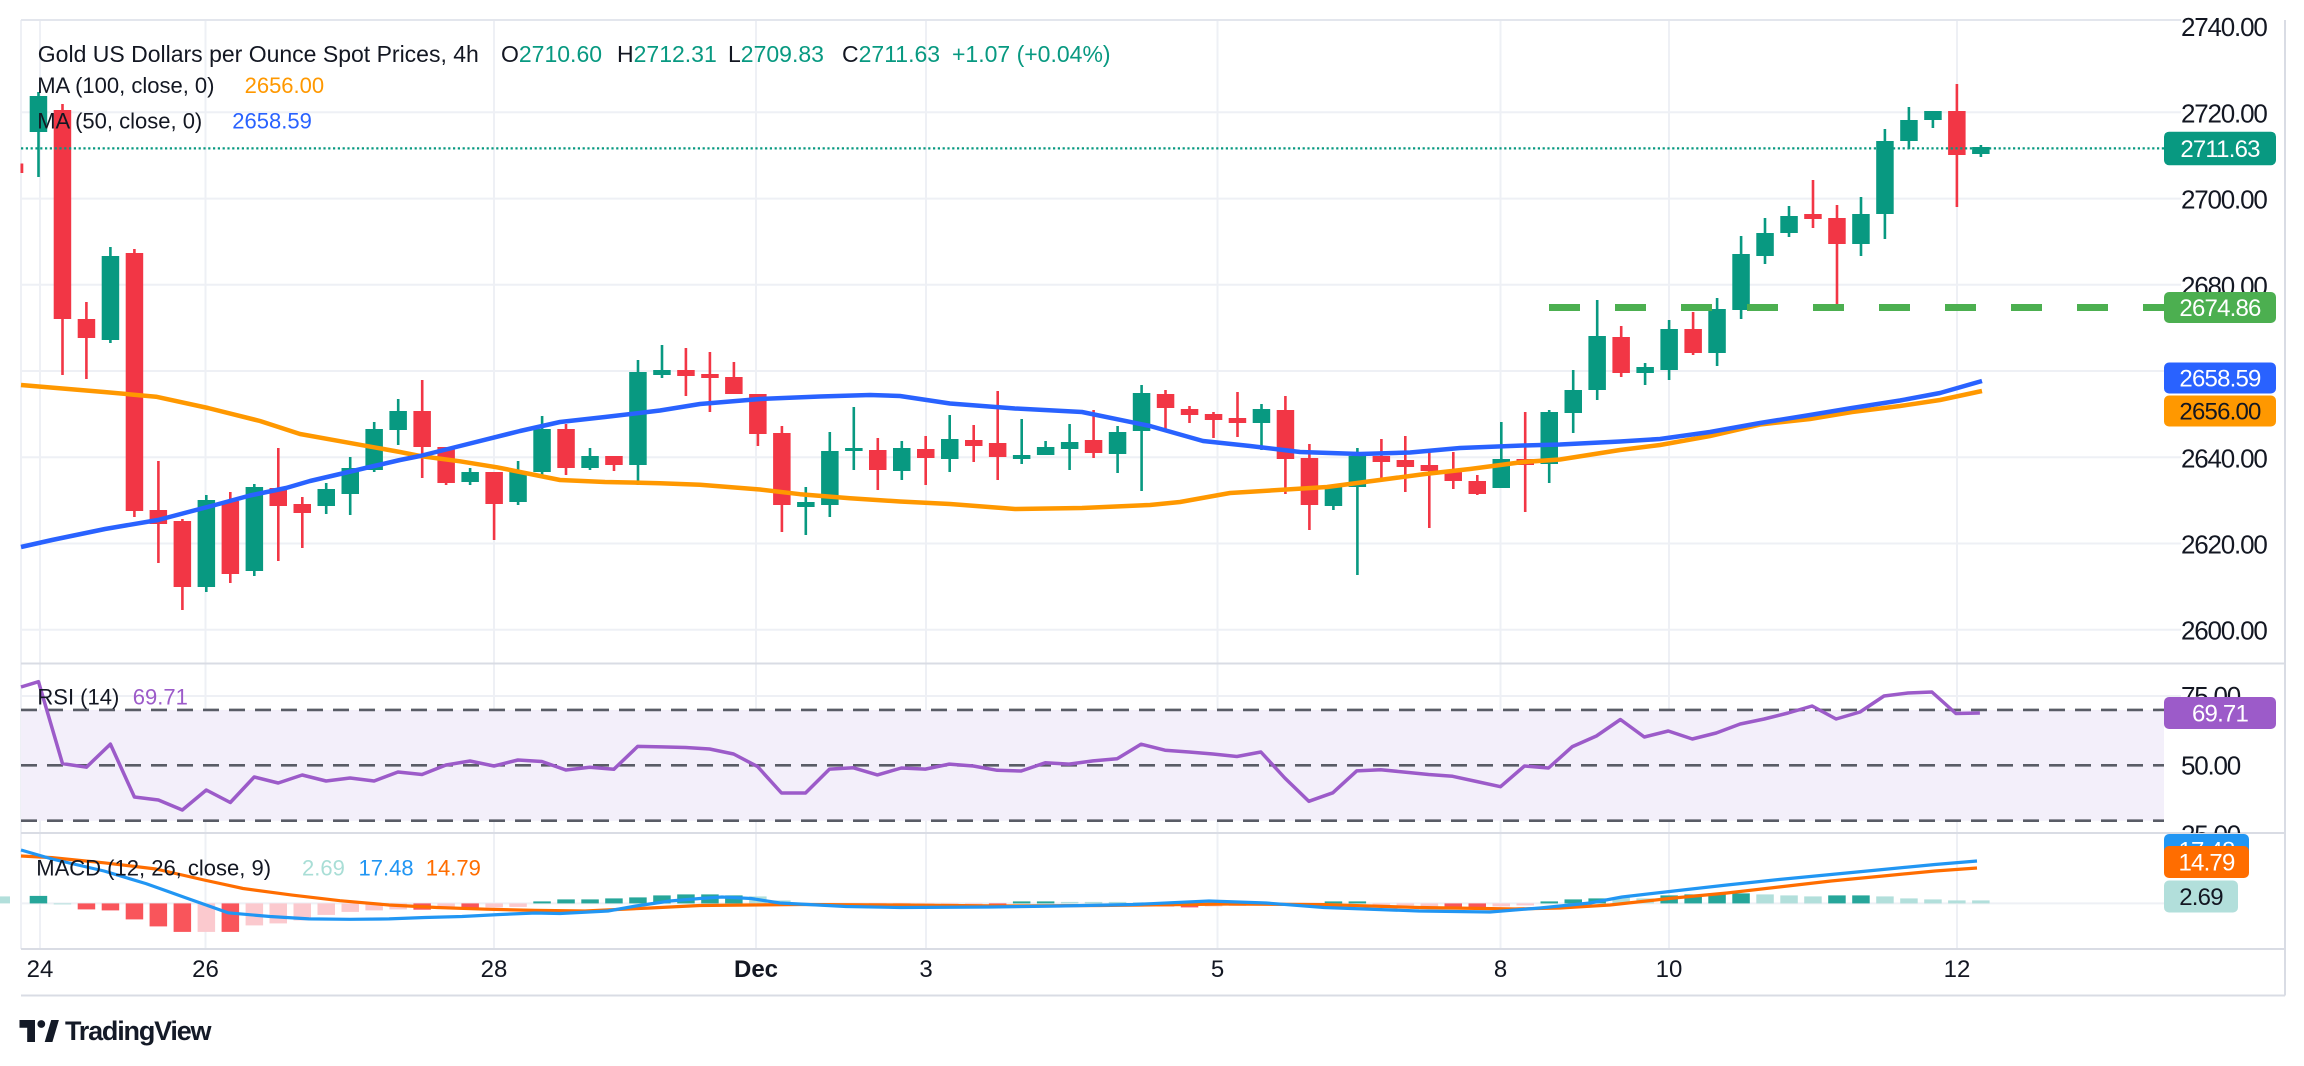 The height and width of the screenshot is (1066, 2304). I want to click on svg-text: TradingView, so click(139, 1031).